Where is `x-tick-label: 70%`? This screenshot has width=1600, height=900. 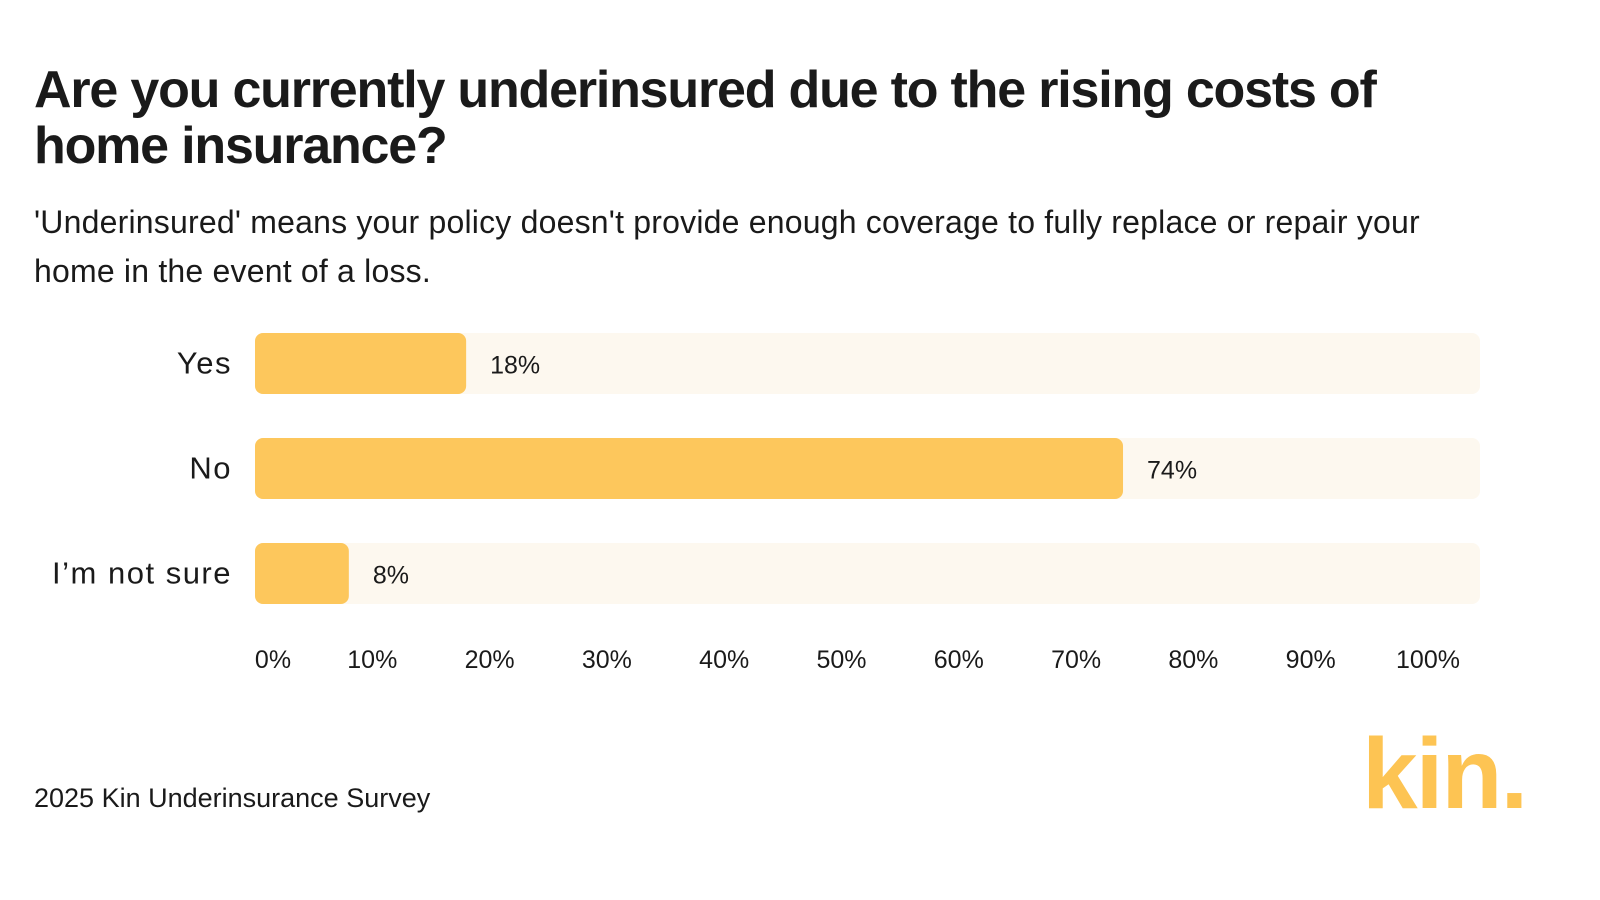 x-tick-label: 70% is located at coordinates (1076, 660).